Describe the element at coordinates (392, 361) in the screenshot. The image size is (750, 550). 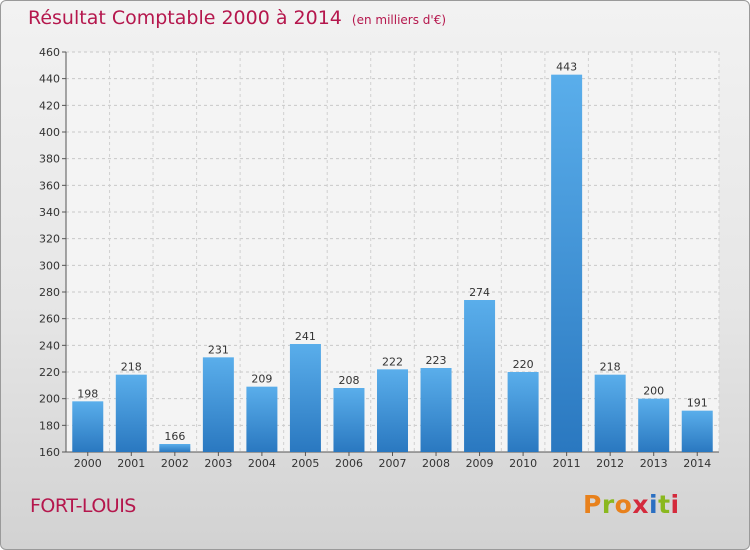
I see `data-label-2007: 222` at that location.